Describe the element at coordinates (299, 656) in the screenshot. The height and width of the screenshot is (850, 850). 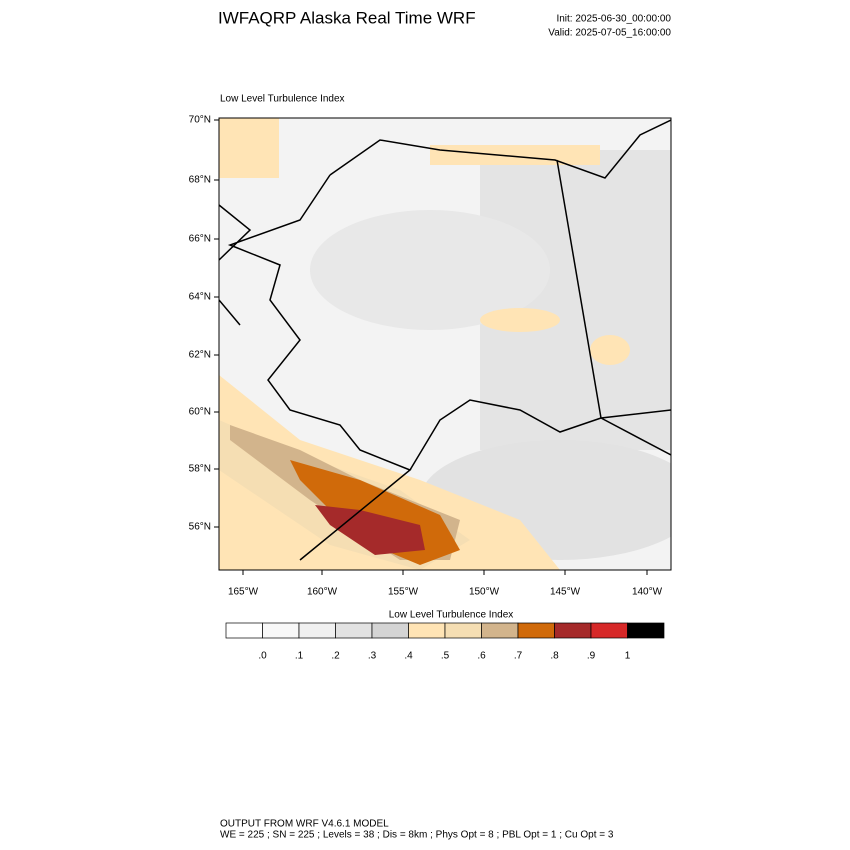
I see `colorbar-label: .1` at that location.